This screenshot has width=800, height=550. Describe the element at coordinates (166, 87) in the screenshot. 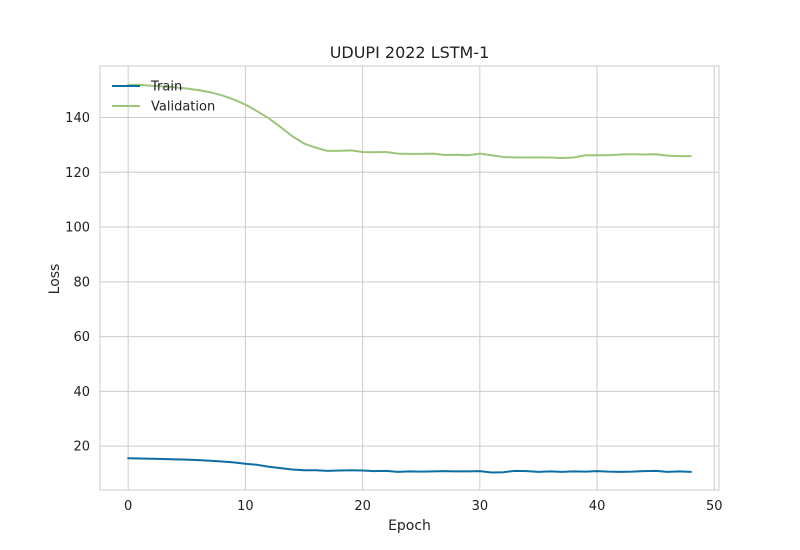

I see `legend-label: Train` at that location.